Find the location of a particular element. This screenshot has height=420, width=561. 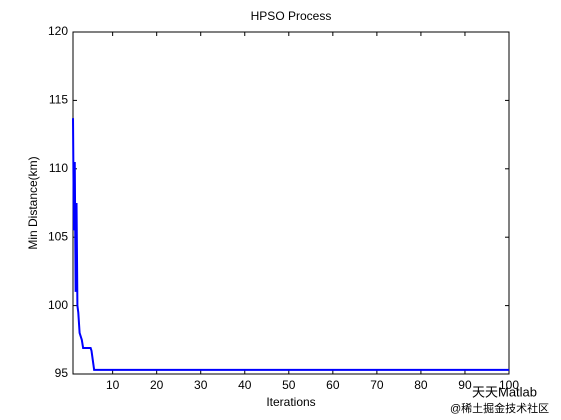

x-tick-label: 100 is located at coordinates (509, 385).